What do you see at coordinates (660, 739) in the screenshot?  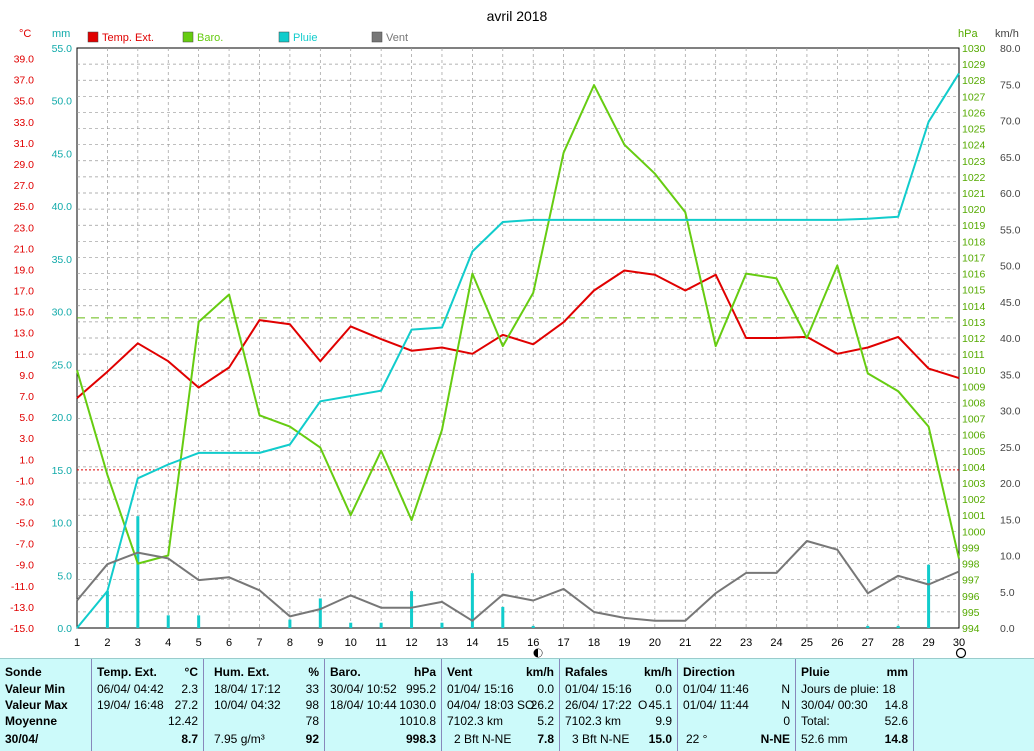 I see `gusts-current: 15.0` at bounding box center [660, 739].